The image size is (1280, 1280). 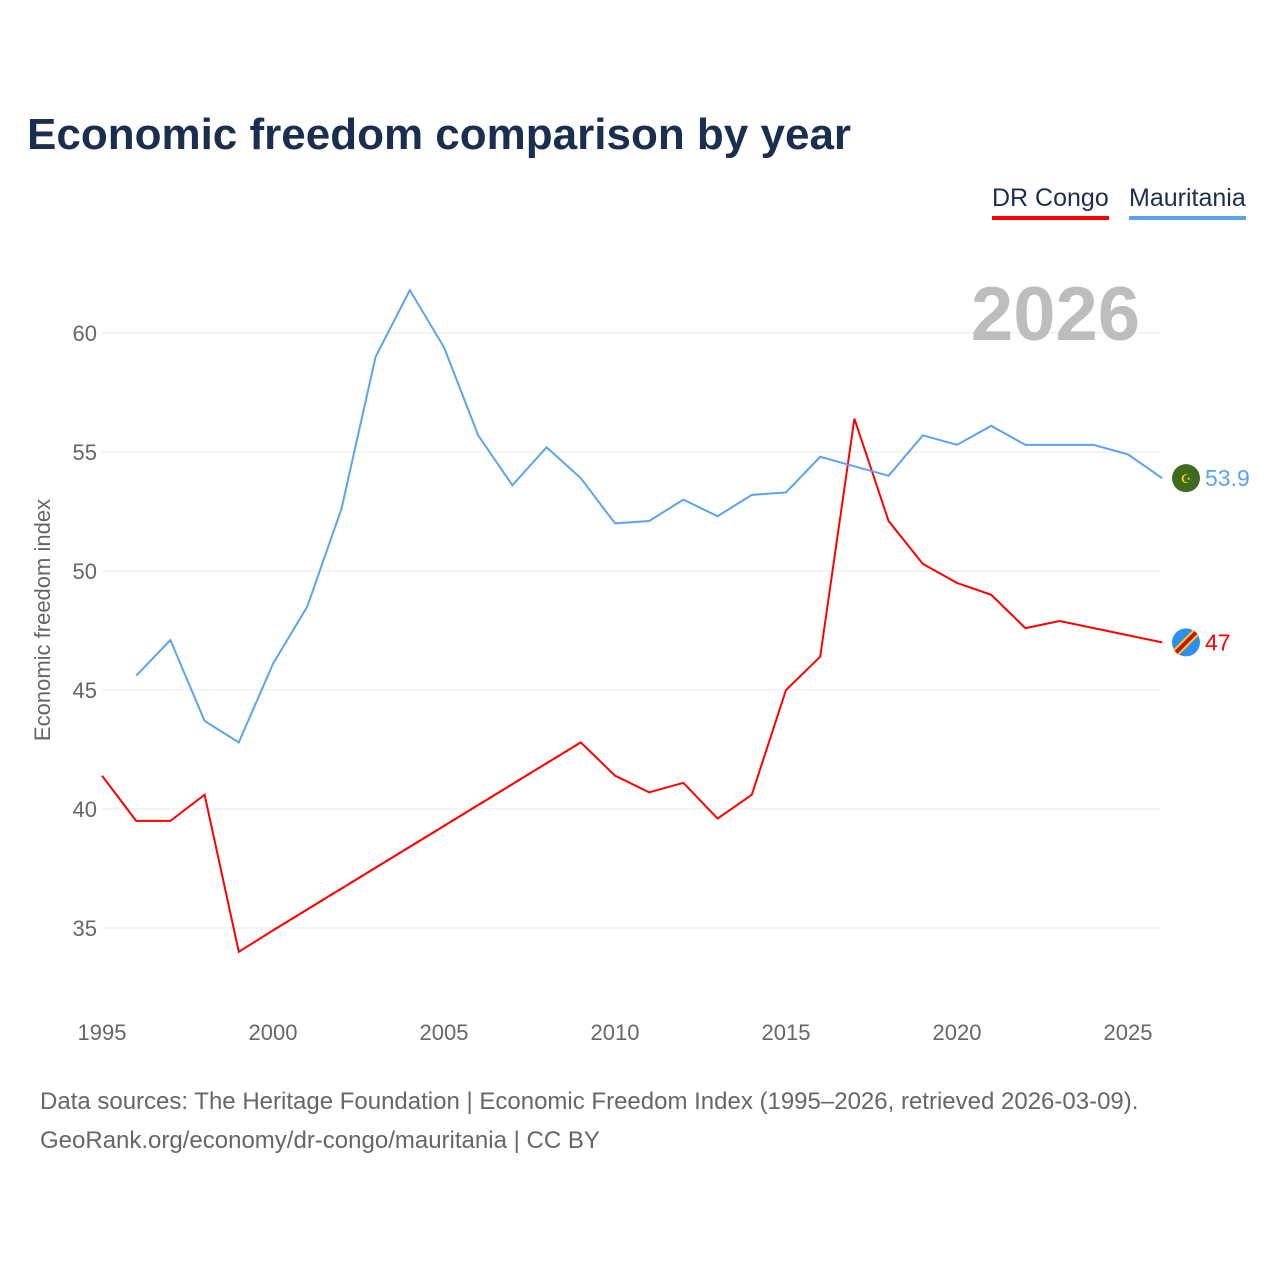 What do you see at coordinates (1187, 202) in the screenshot?
I see `legend-mauritania: Mauritania` at bounding box center [1187, 202].